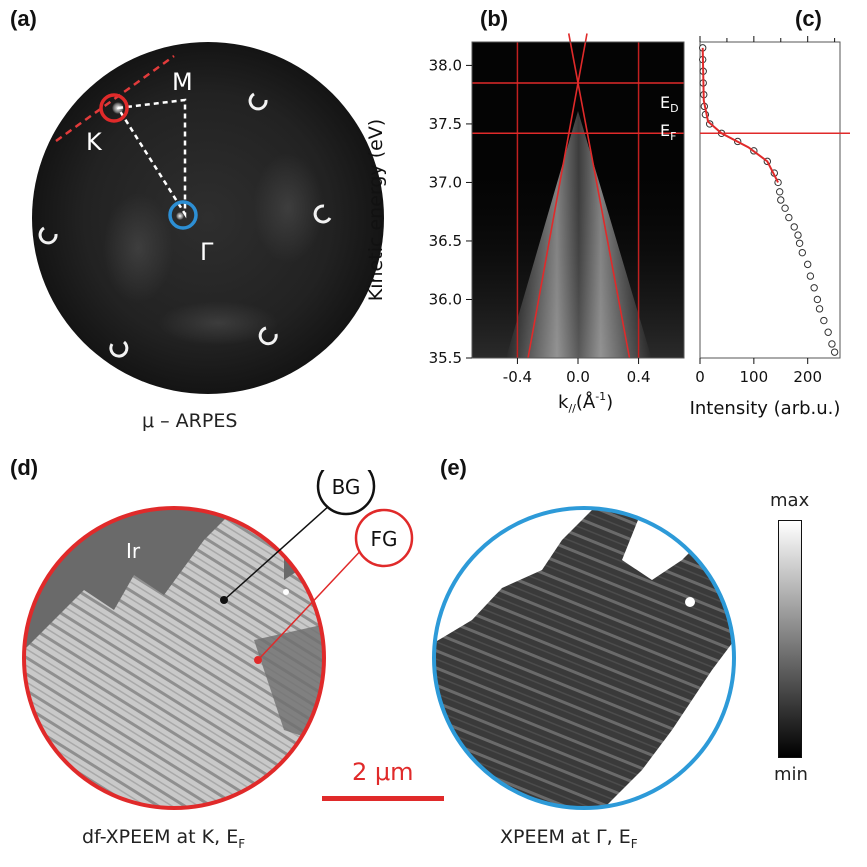  I want to click on x-axis-label-b: k//(Å-1), so click(585, 402).